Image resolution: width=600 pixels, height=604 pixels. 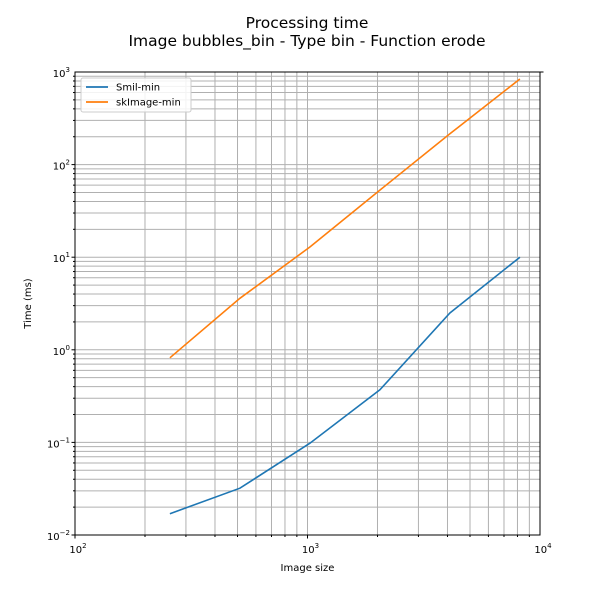 What do you see at coordinates (310, 549) in the screenshot?
I see `x-tick-label: 10³` at bounding box center [310, 549].